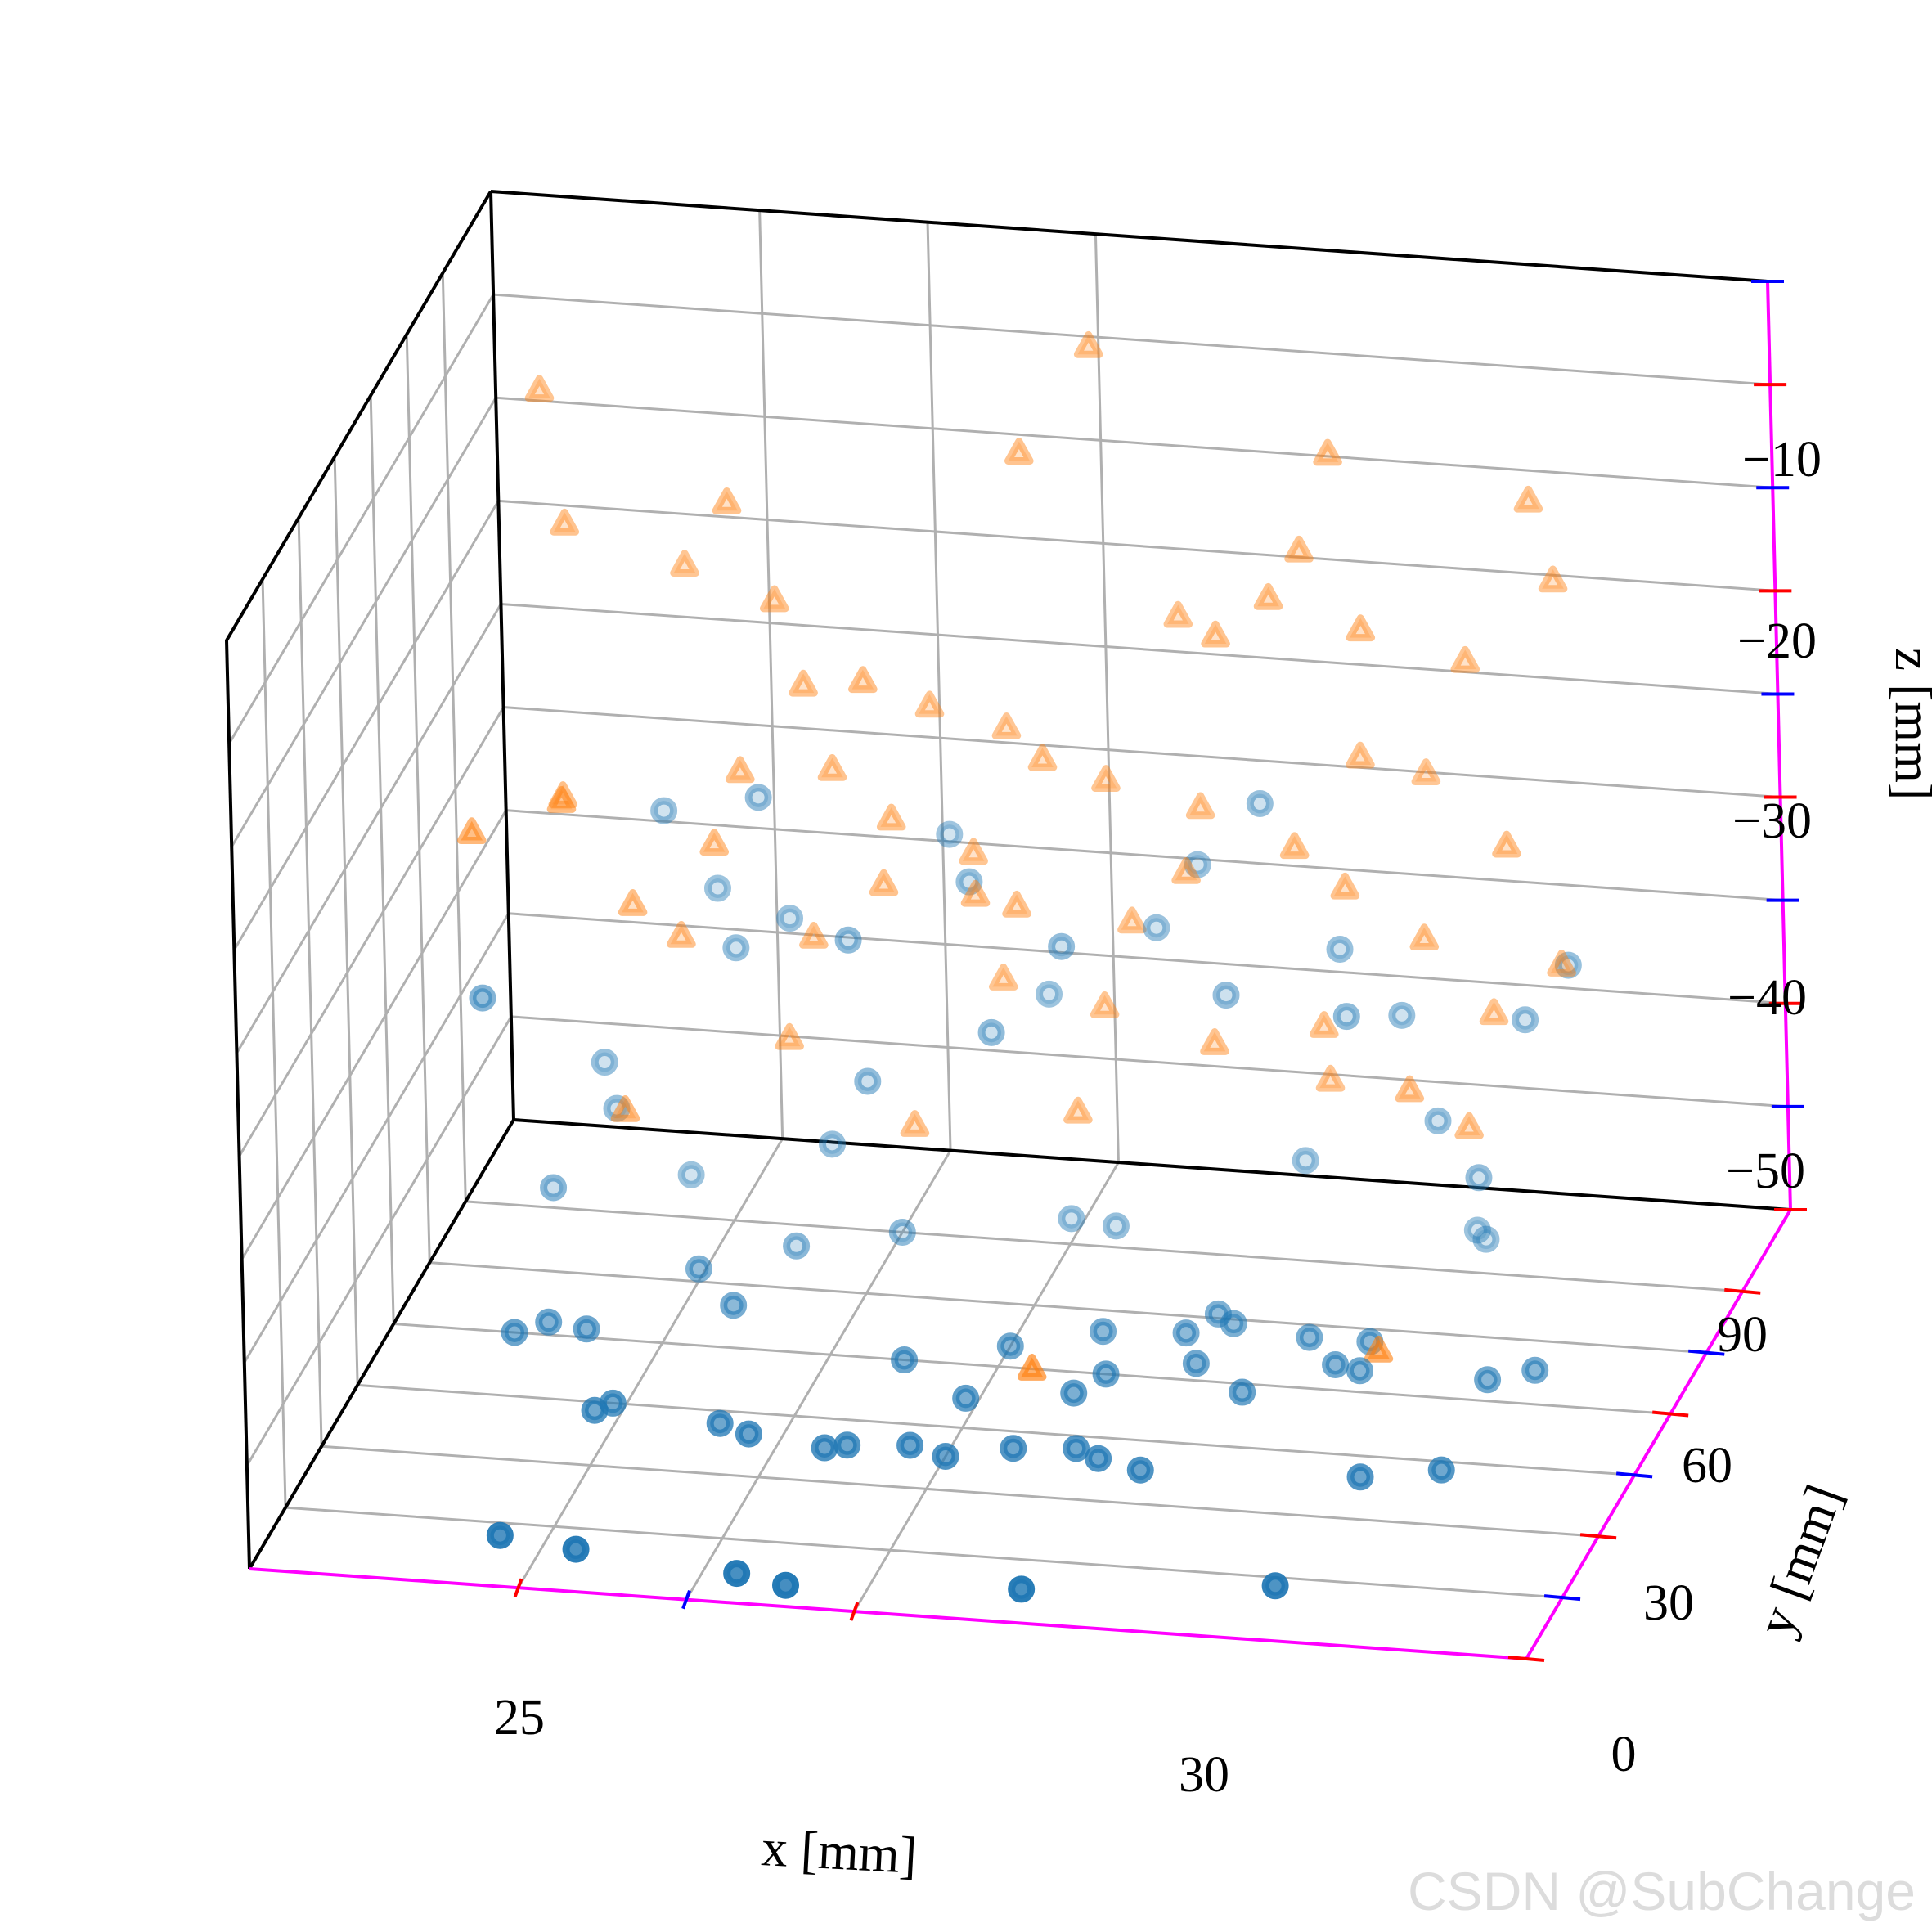 This screenshot has width=1932, height=1932. Describe the element at coordinates (1707, 1466) in the screenshot. I see `y-tick-label-60: 60` at that location.